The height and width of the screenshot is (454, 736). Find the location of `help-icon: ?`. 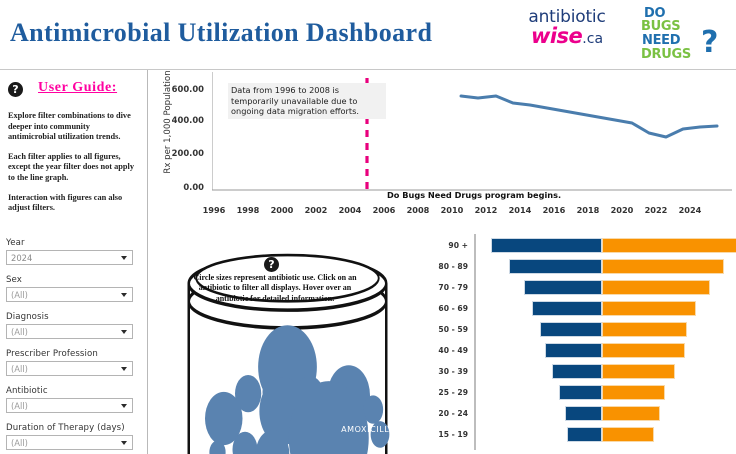

help-icon: ? is located at coordinates (15, 89).